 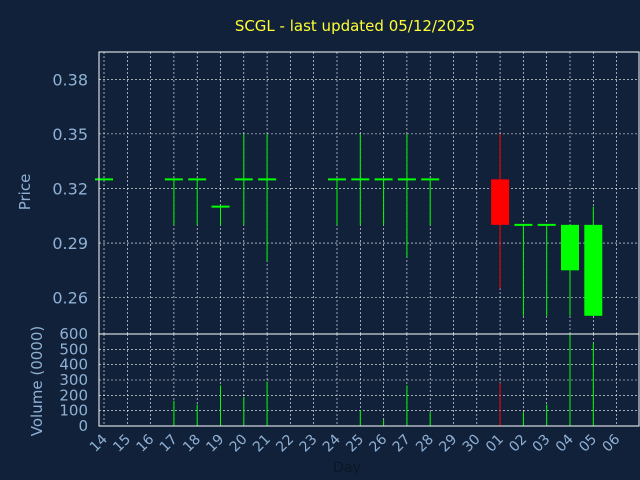 I want to click on price-y-tick-label: 0.35, so click(x=70, y=134).